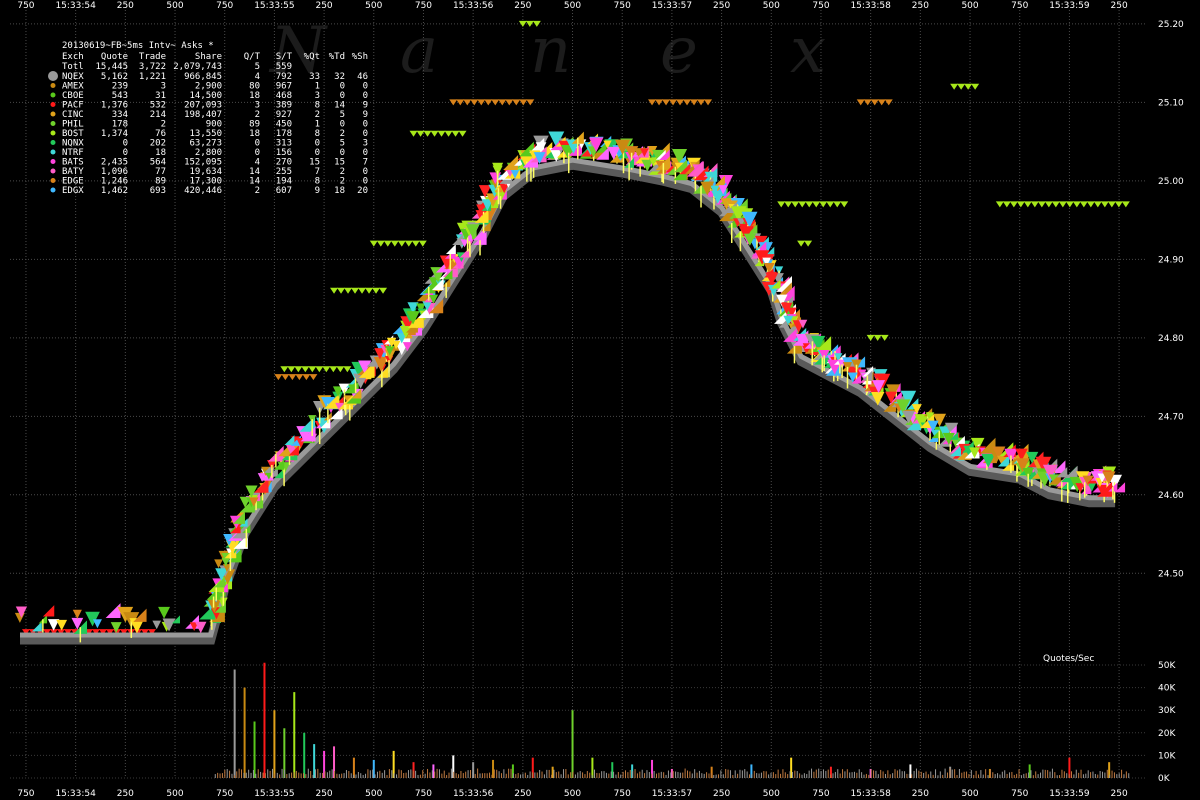 The height and width of the screenshot is (800, 1200). I want to click on legend-total-cell: 5, so click(257, 67).